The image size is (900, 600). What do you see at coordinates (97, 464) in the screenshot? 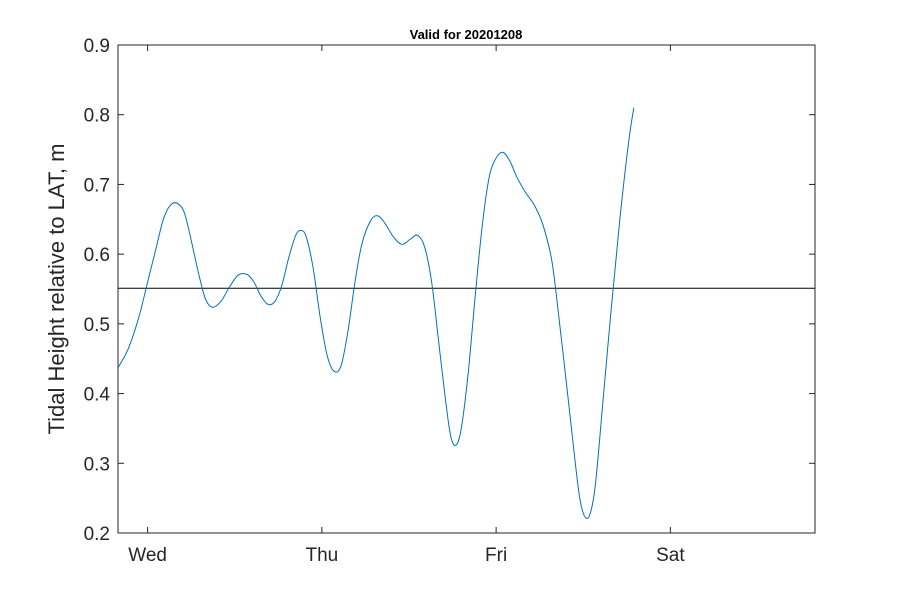
I see `y-tick-label-1: 0.3` at bounding box center [97, 464].